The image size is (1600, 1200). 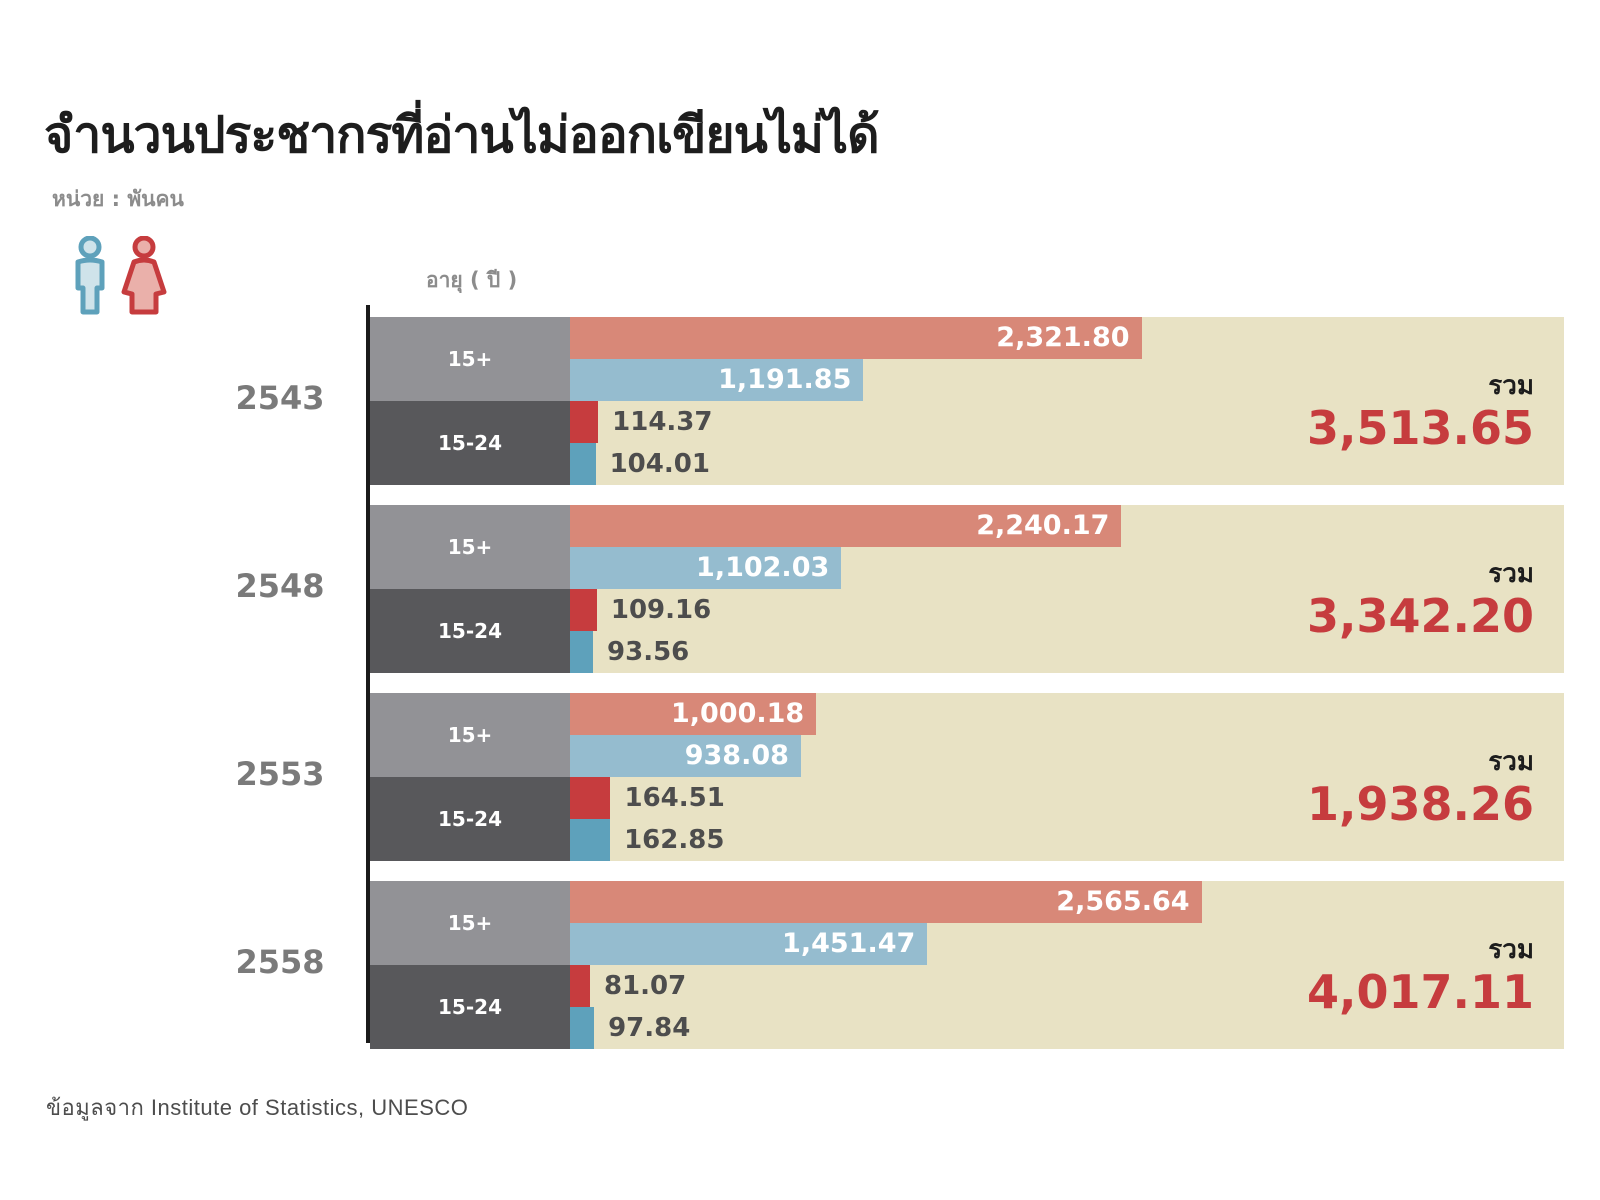 What do you see at coordinates (1043, 525) in the screenshot?
I see `value-label-female-15plus: 2,240.17` at bounding box center [1043, 525].